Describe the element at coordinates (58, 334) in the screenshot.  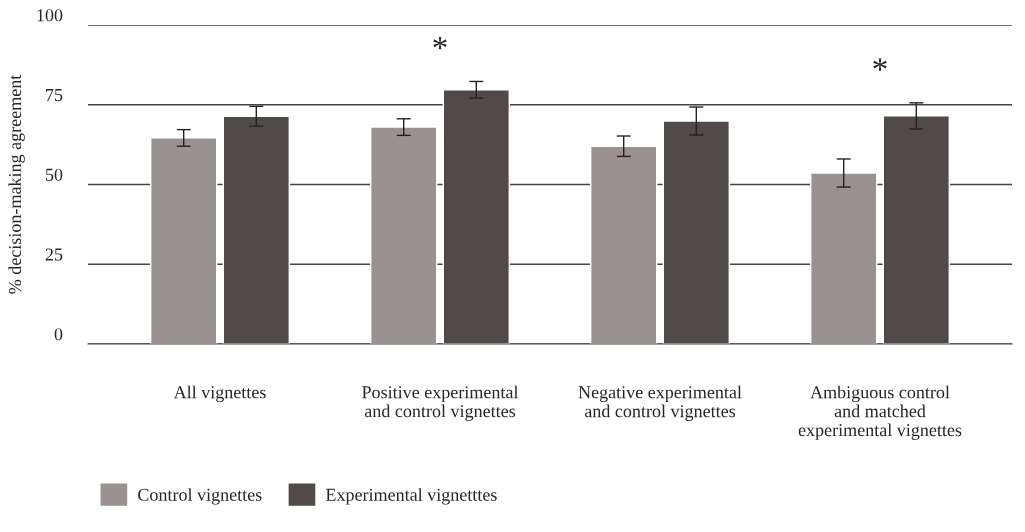
I see `y-tick-label: 0` at that location.